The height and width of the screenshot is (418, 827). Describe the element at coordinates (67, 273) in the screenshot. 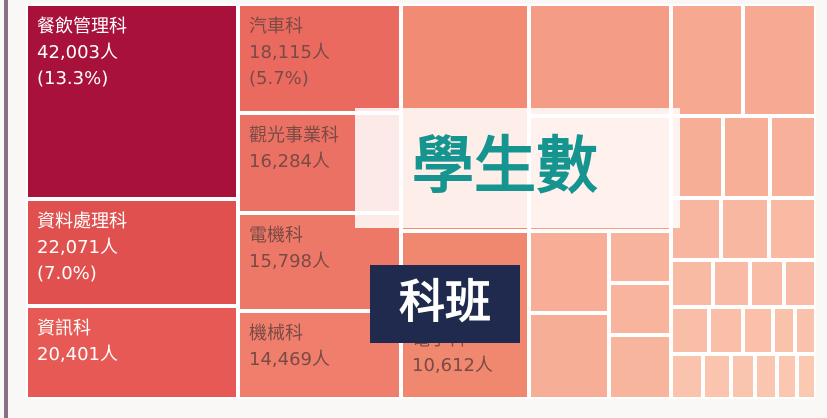

I see `cell-percent-label: (7.0%)` at that location.